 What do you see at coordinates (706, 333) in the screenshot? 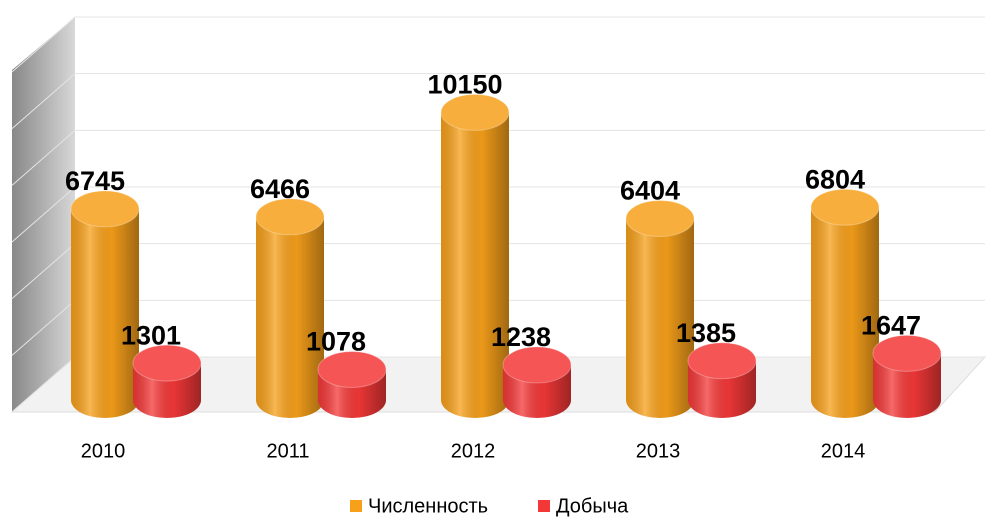
I see `data-label: 1385` at bounding box center [706, 333].